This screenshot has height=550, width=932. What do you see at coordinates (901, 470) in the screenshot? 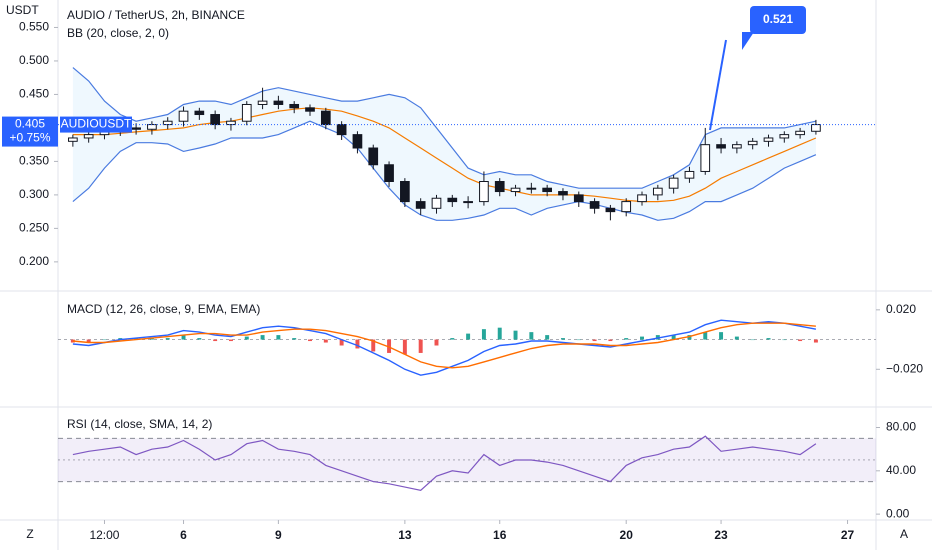
I see `y-tick-label: 40.00` at bounding box center [901, 470].